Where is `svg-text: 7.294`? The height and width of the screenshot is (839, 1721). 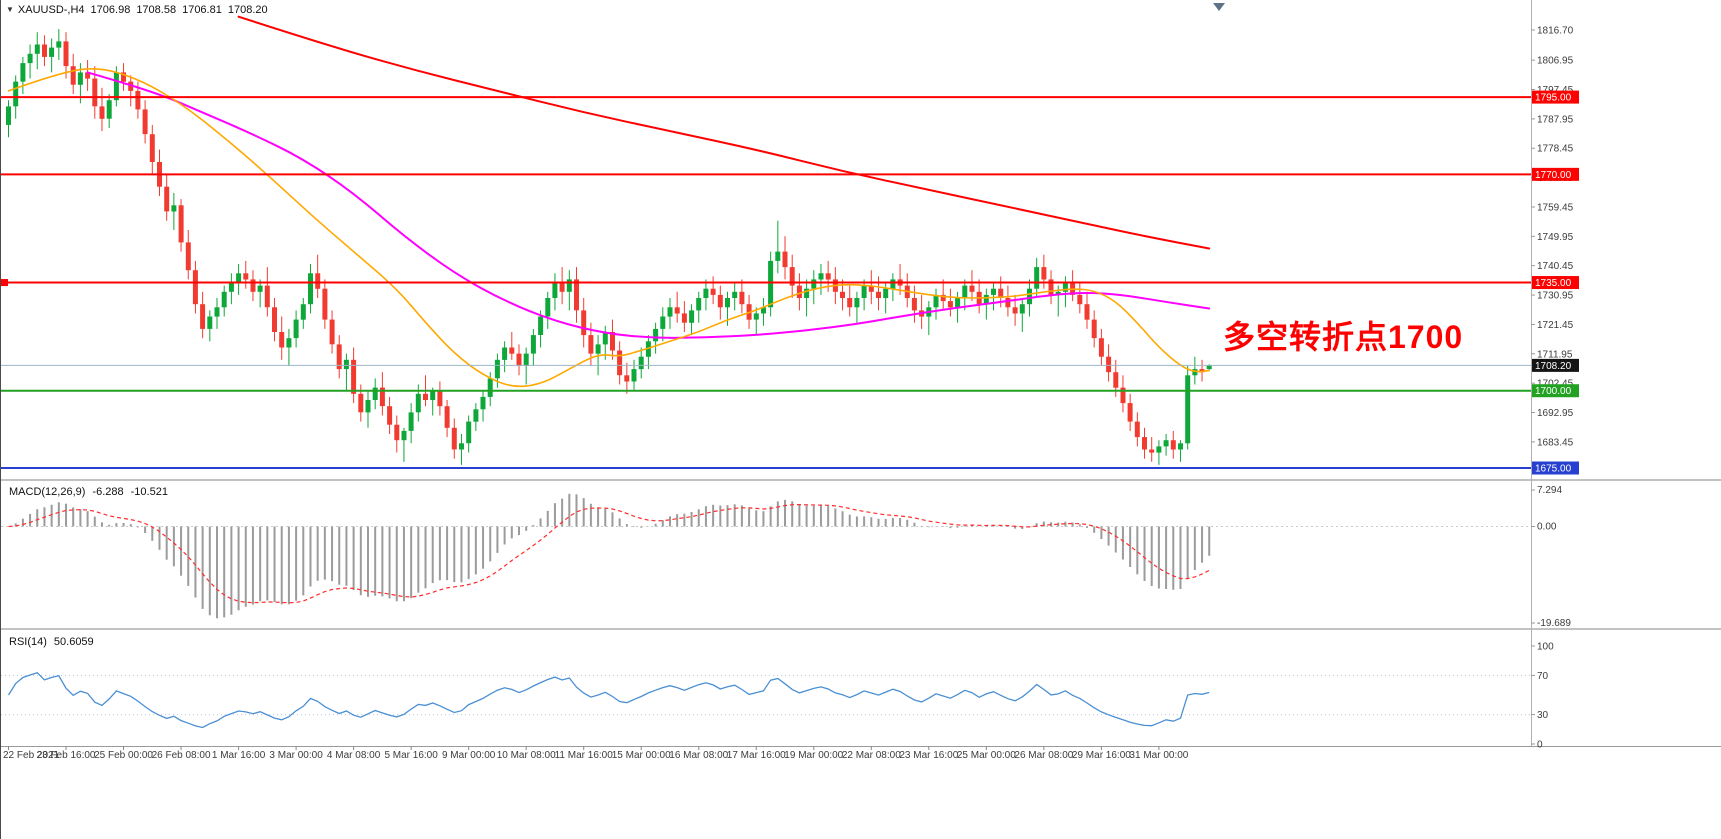 svg-text: 7.294 is located at coordinates (1549, 490).